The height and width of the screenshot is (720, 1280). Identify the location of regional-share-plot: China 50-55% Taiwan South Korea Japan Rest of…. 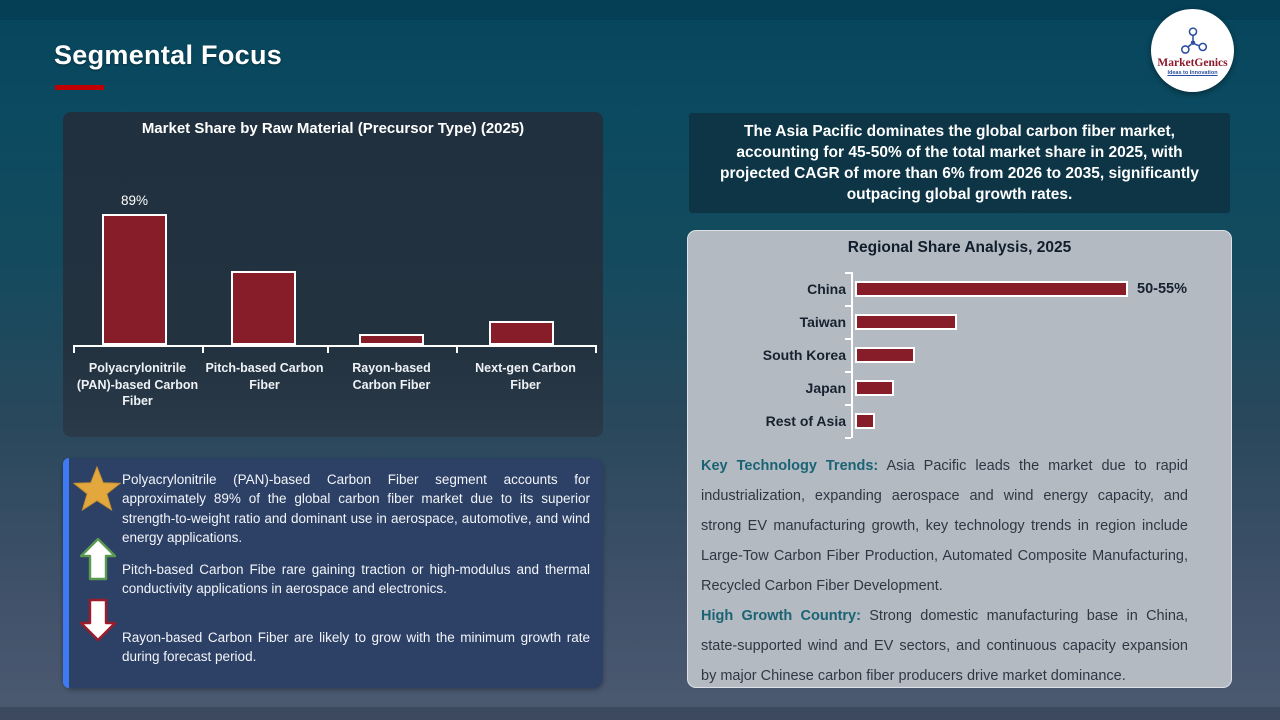
(960, 346).